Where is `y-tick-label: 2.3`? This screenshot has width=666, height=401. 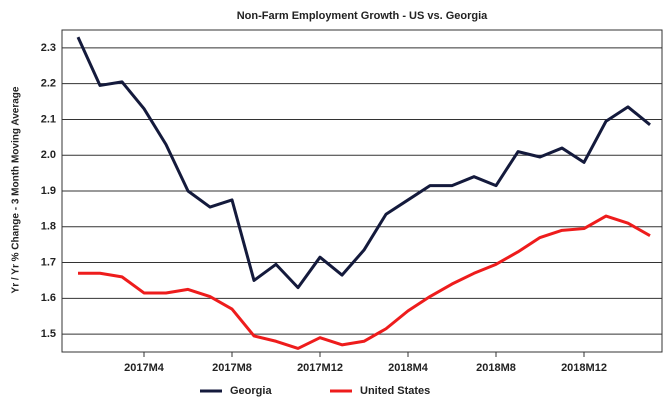
y-tick-label: 2.3 is located at coordinates (48, 48).